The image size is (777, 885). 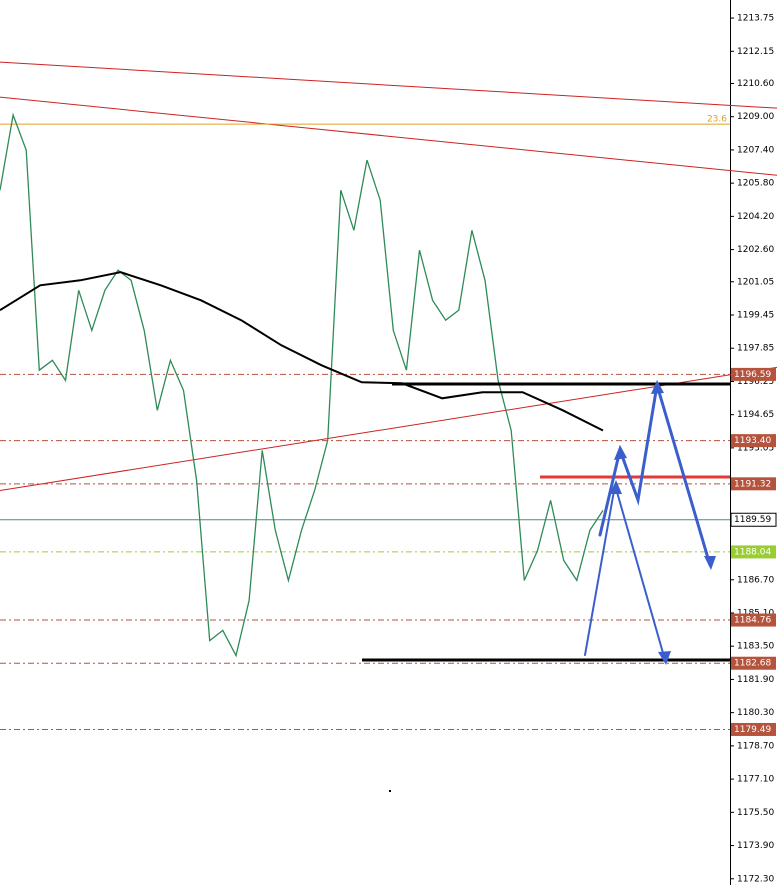 I want to click on y-tick-label: 1181.90, so click(x=755, y=680).